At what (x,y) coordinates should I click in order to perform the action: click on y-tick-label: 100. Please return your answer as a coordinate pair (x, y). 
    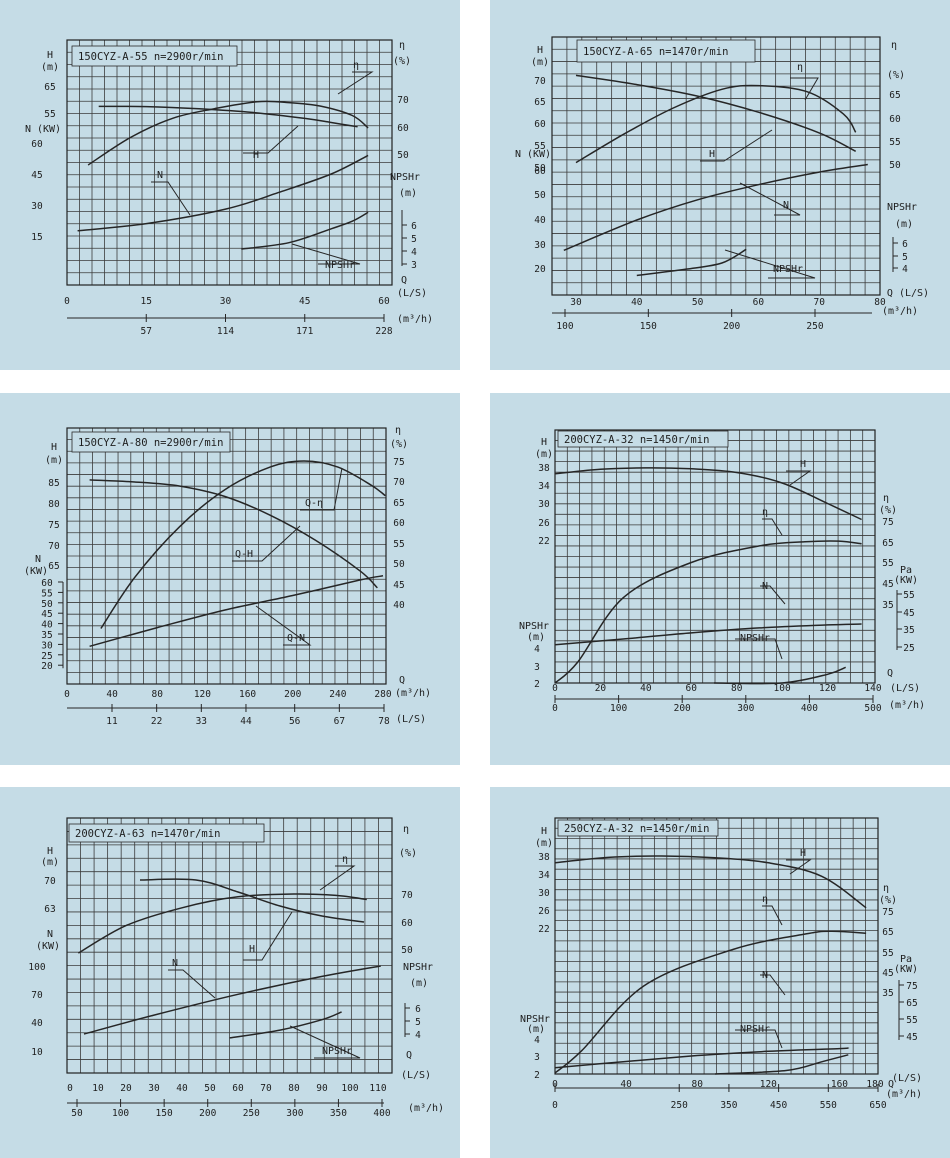
    Looking at the image, I should click on (36, 967).